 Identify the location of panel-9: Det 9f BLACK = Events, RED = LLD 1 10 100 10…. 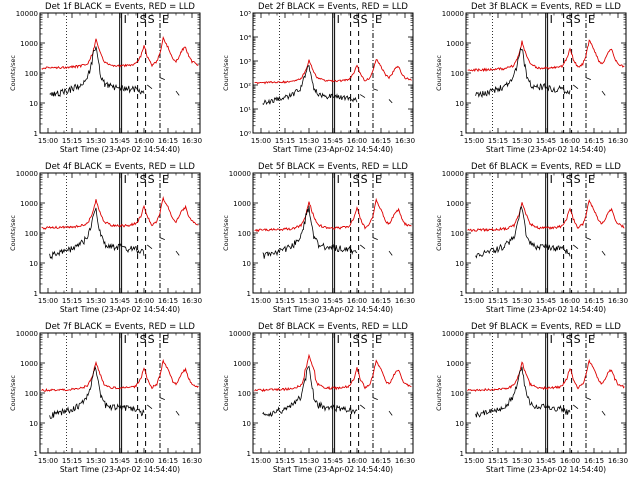
(531, 398).